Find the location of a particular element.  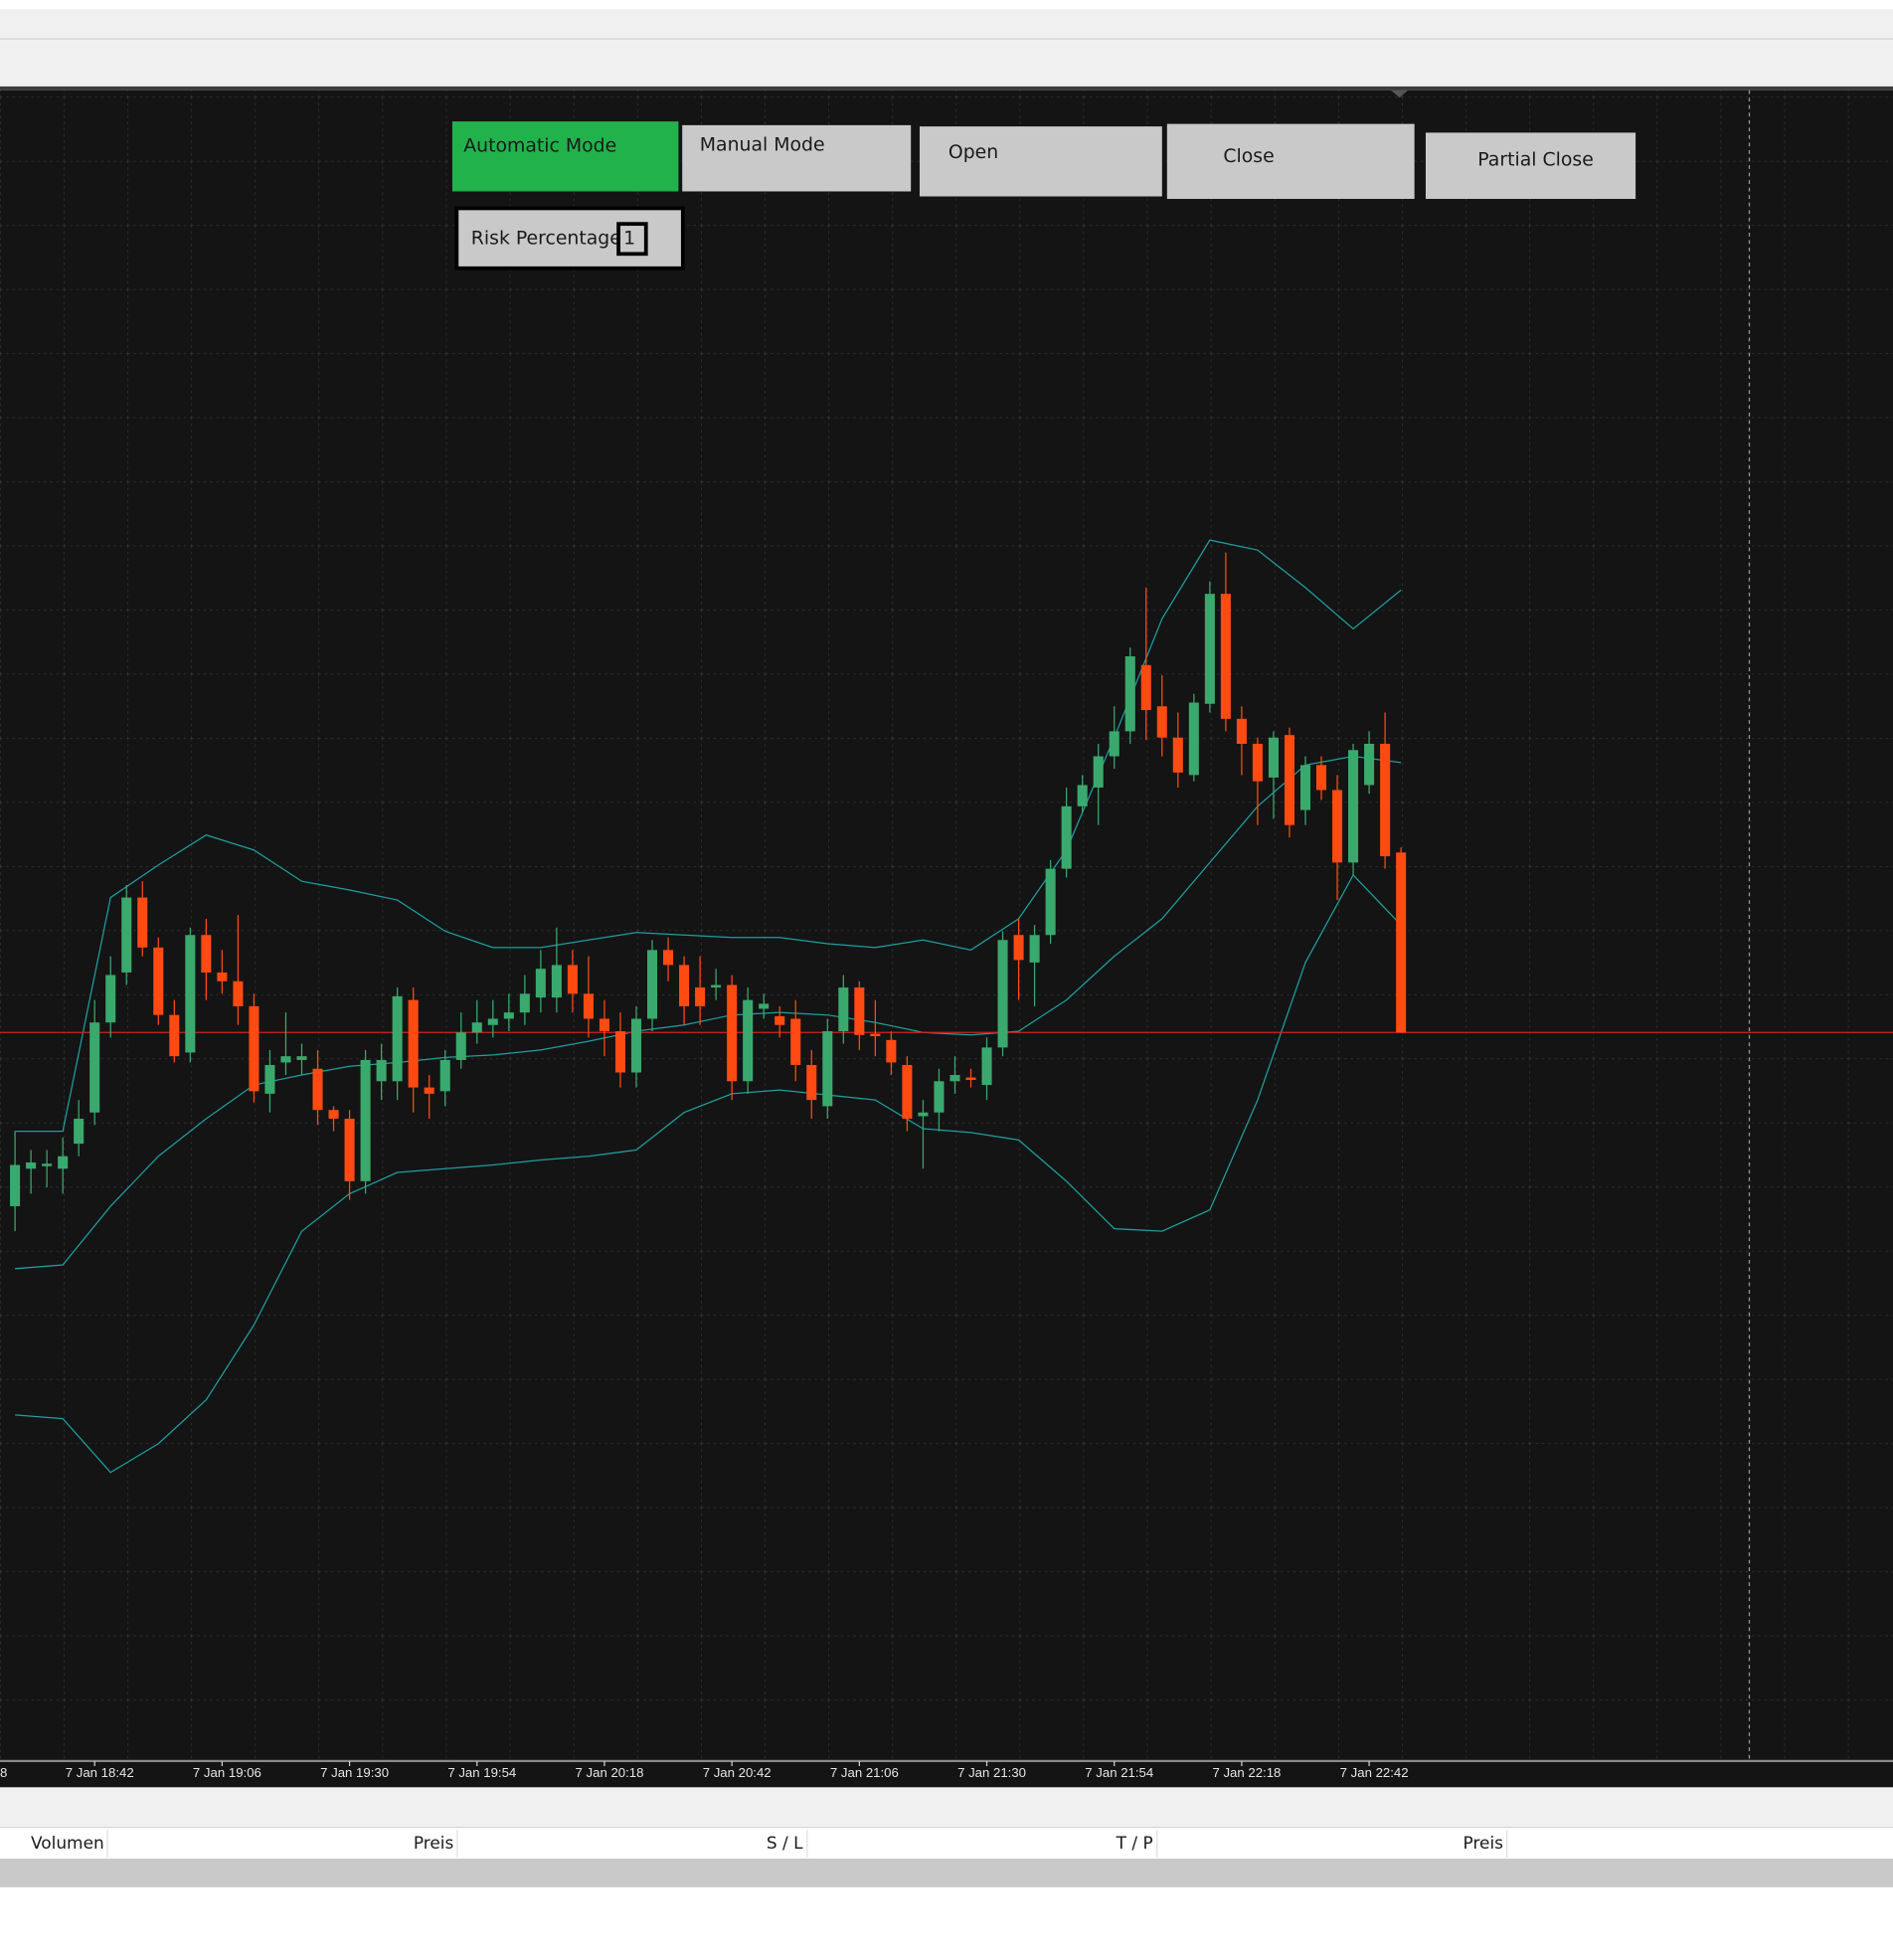

chart-border is located at coordinates (946, 88).